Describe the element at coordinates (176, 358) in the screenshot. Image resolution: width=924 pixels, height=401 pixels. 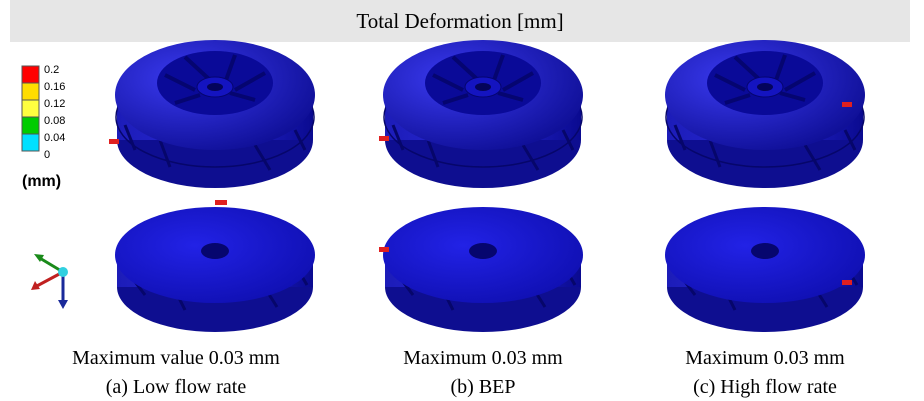
I see `max-label: Maximum value 0.03 mm` at that location.